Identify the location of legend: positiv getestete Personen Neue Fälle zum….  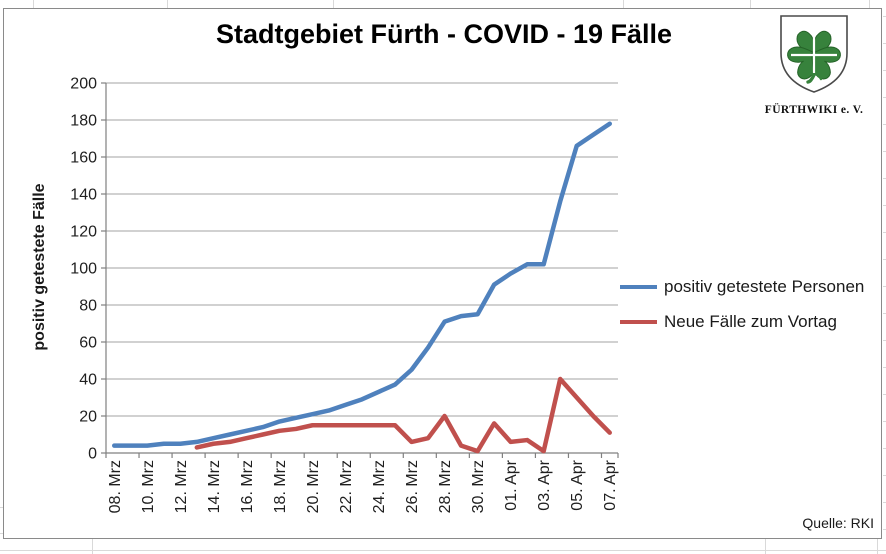
(742, 311).